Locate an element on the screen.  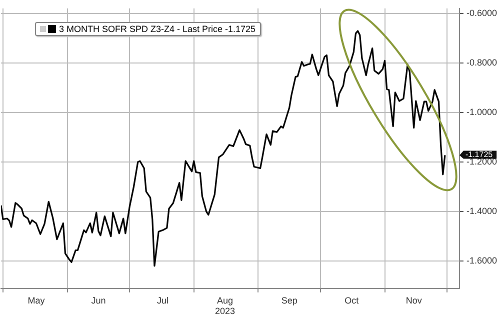
x-tick-label: May is located at coordinates (37, 300).